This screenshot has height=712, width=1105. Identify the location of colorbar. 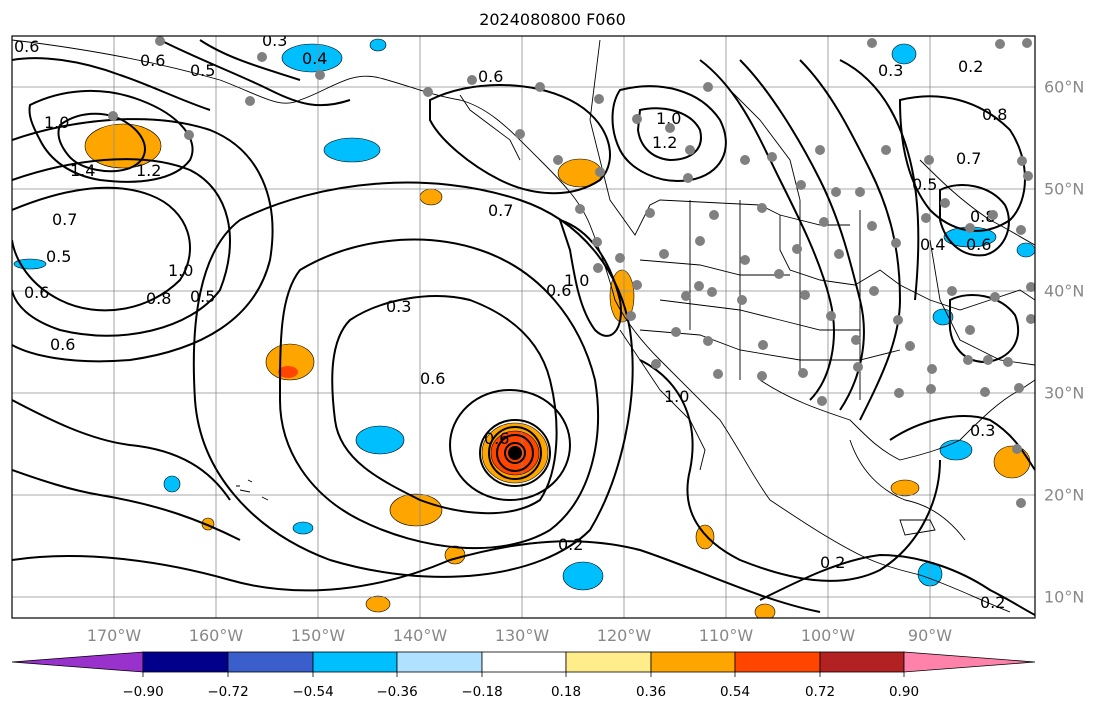
(523, 664).